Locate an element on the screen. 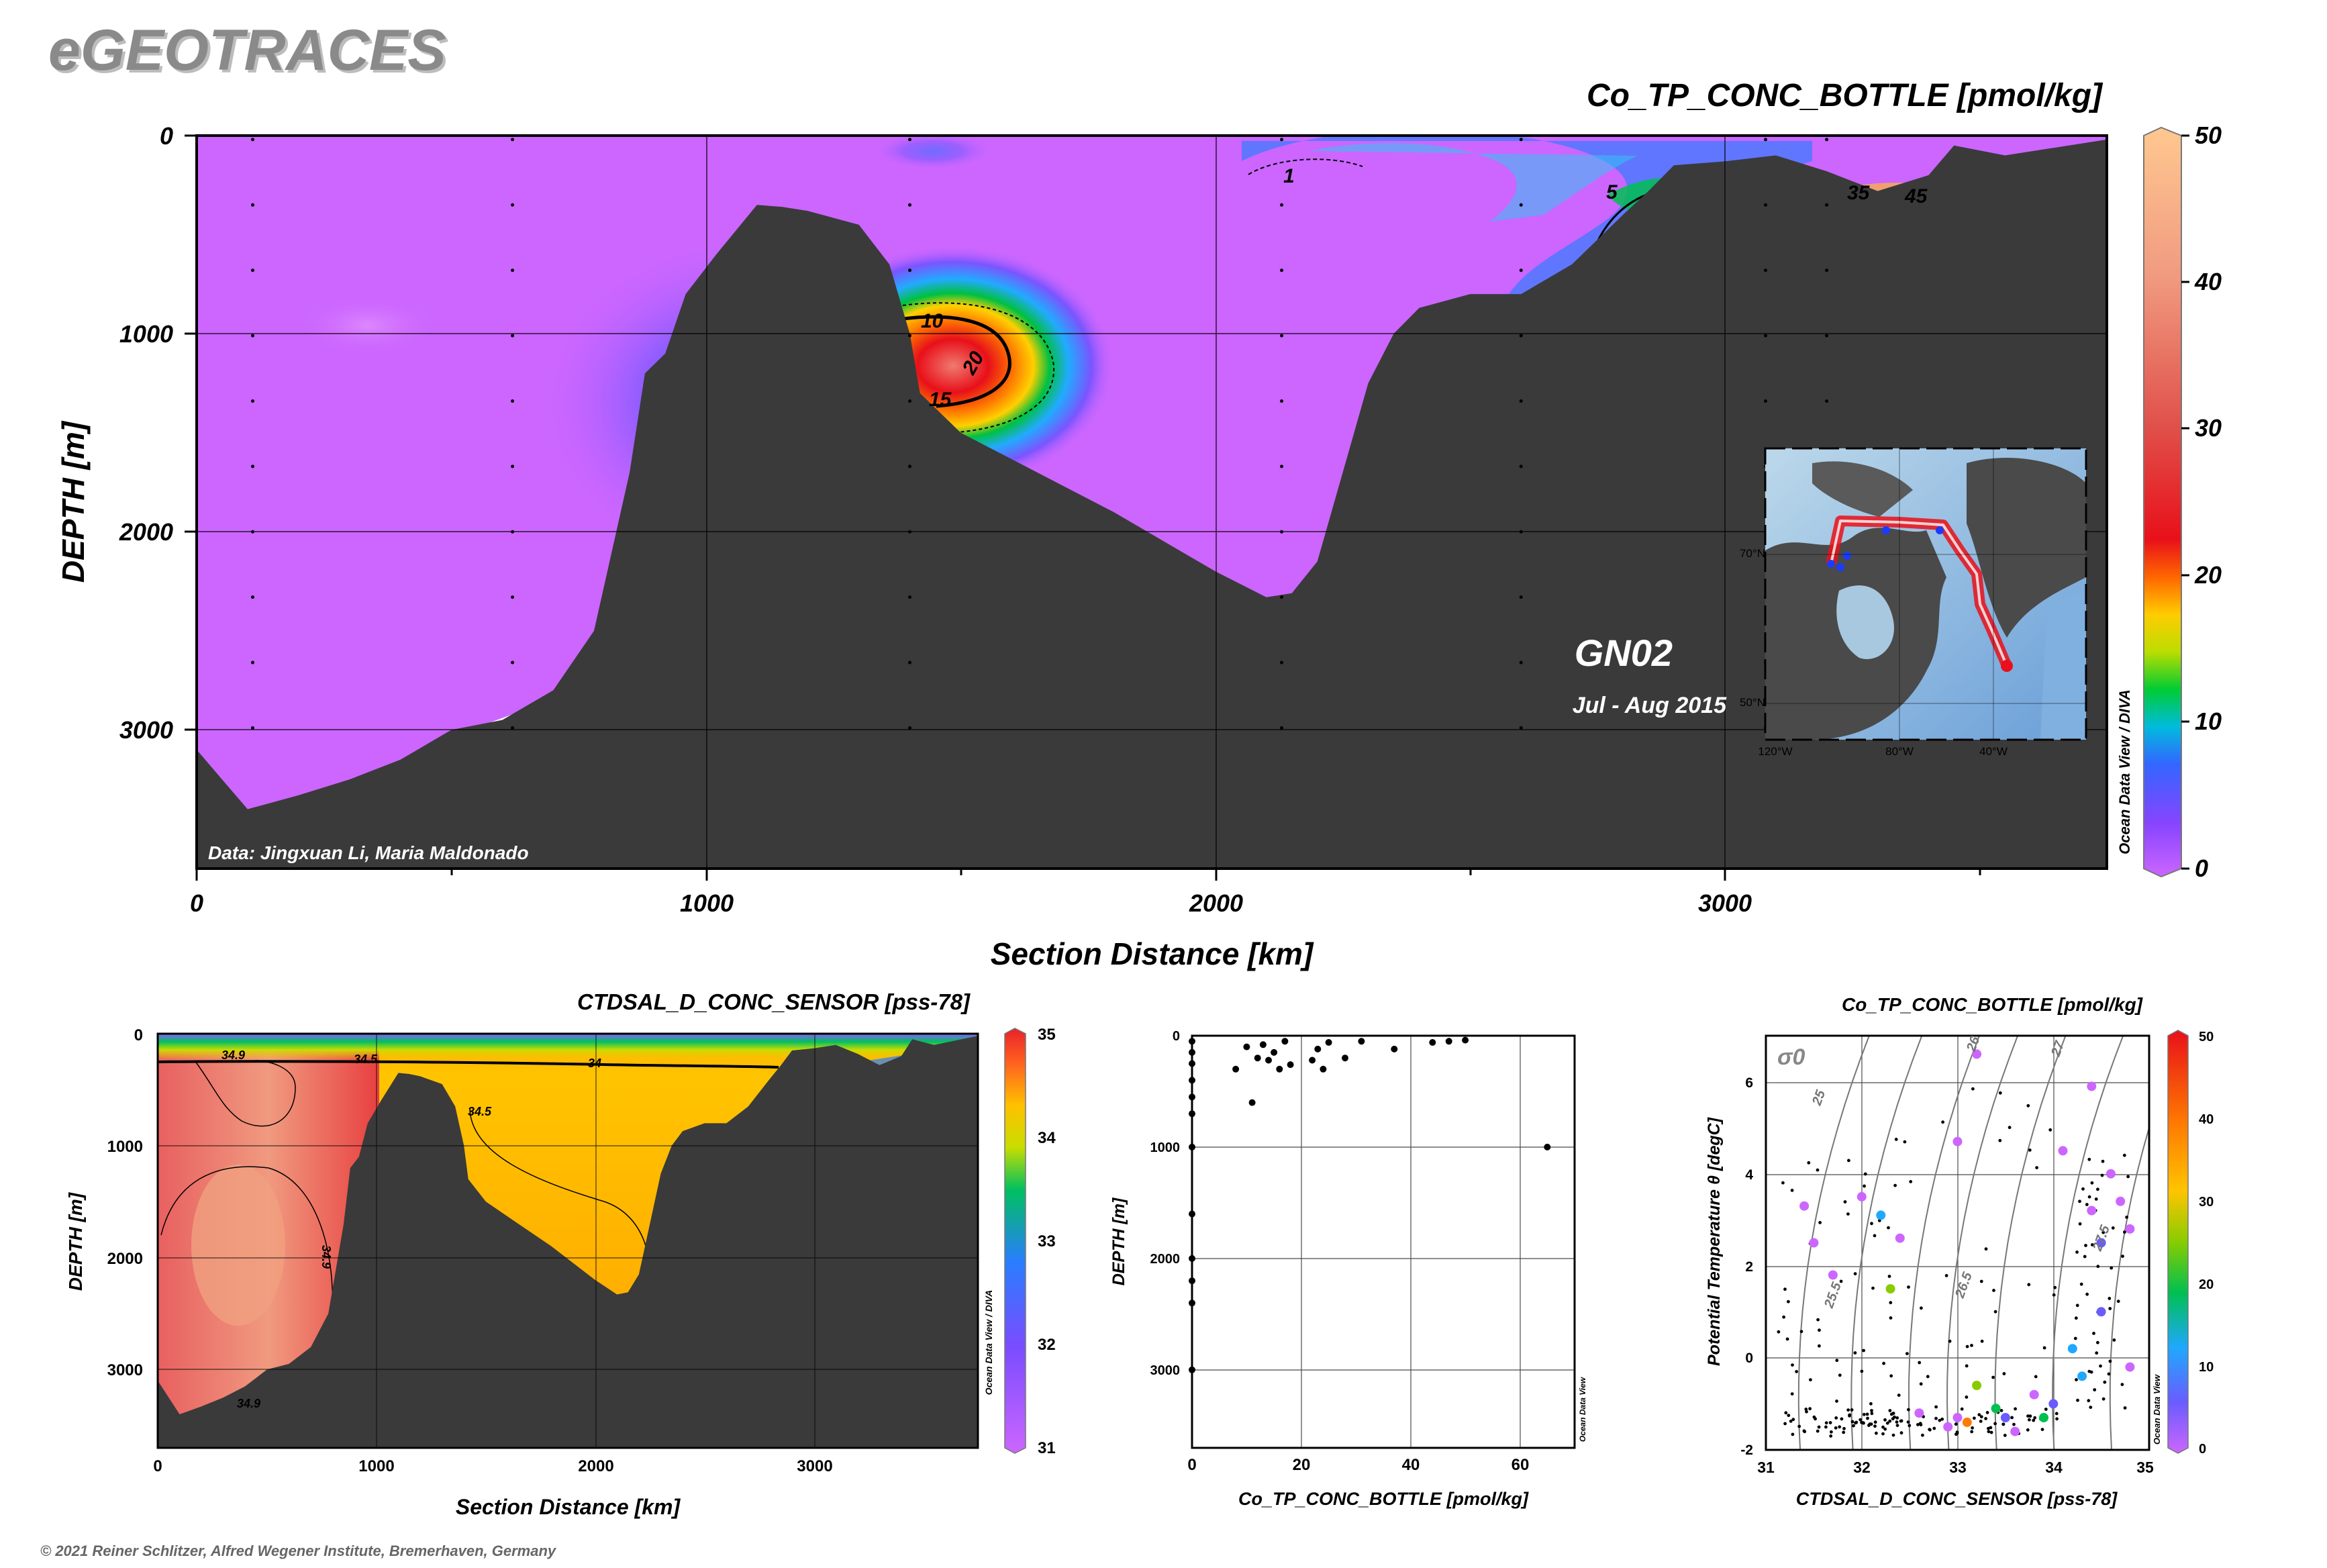  map-land-greenland is located at coordinates (2026, 548).